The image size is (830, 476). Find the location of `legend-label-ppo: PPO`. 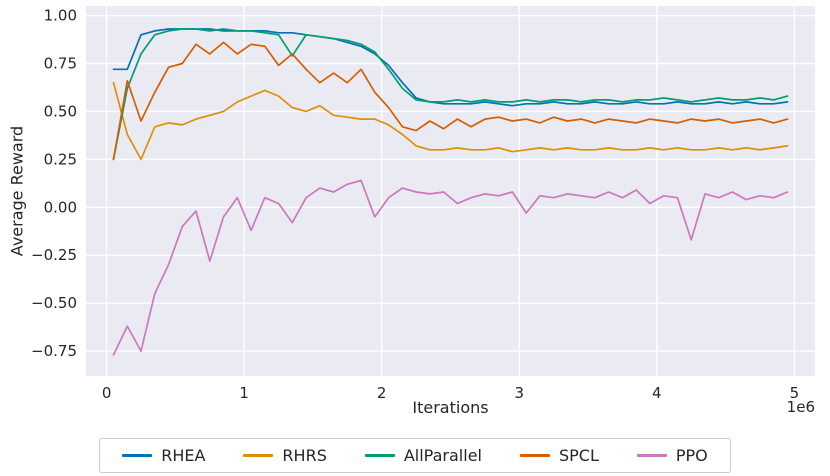

legend-label-ppo: PPO is located at coordinates (691, 455).